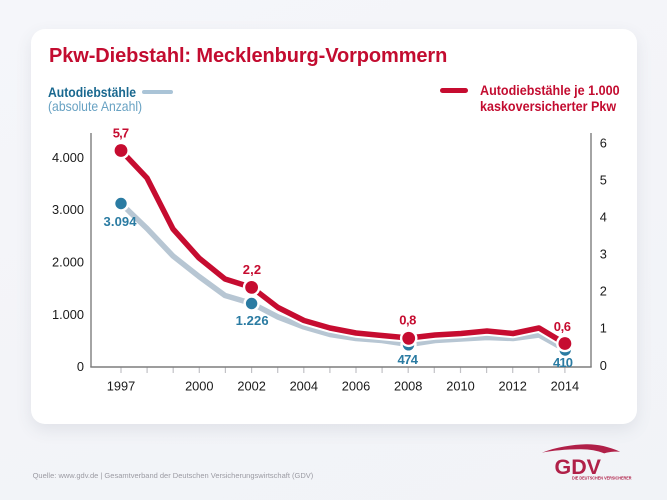  Describe the element at coordinates (68, 157) in the screenshot. I see `svg-text: 4.000` at that location.